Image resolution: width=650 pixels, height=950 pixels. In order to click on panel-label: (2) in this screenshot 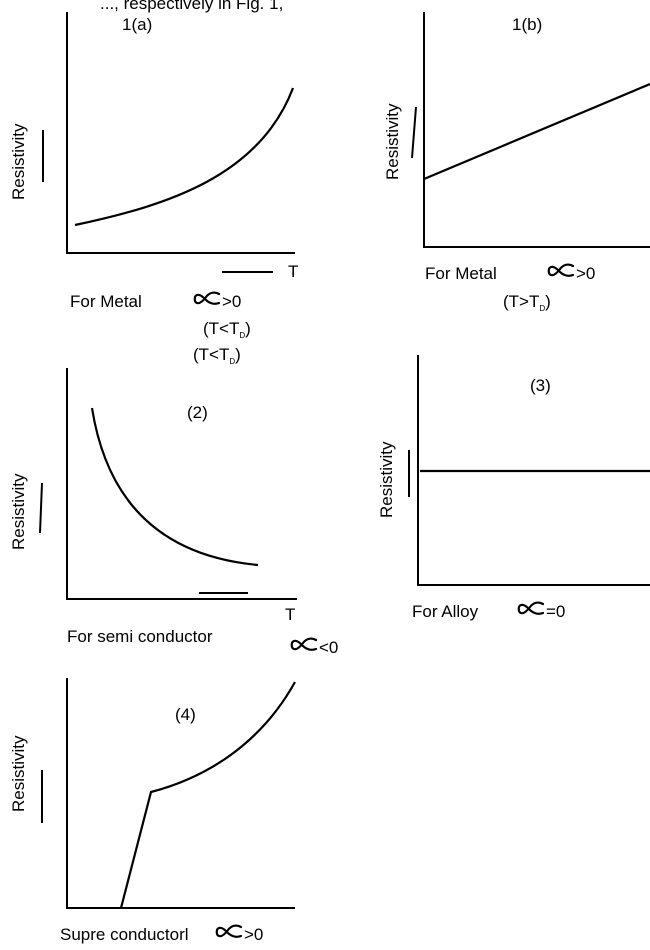, I will do `click(197, 412)`.